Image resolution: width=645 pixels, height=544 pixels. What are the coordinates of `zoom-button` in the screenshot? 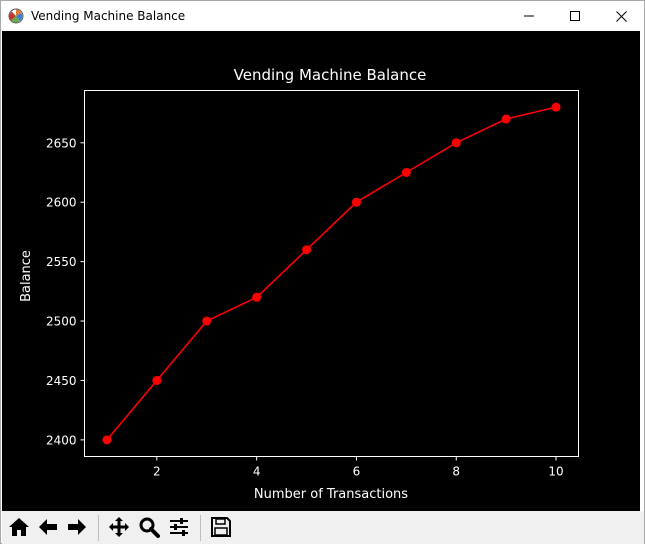 It's located at (149, 527).